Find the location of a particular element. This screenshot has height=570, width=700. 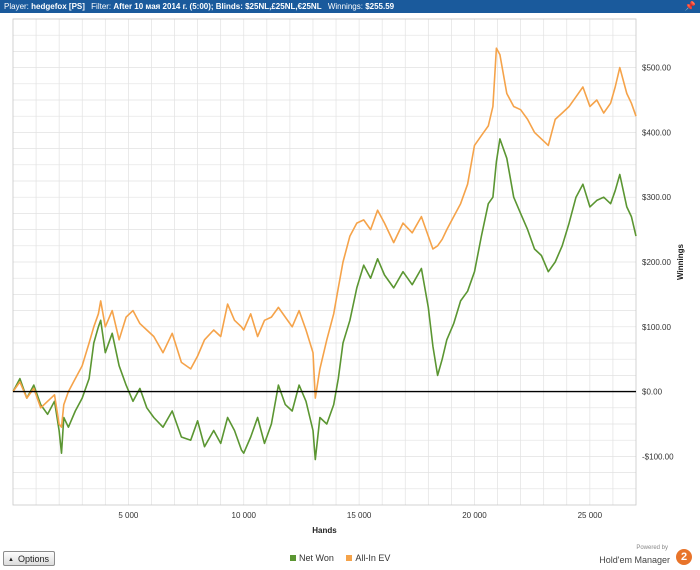

y-tick-label: $0.00 is located at coordinates (652, 392).